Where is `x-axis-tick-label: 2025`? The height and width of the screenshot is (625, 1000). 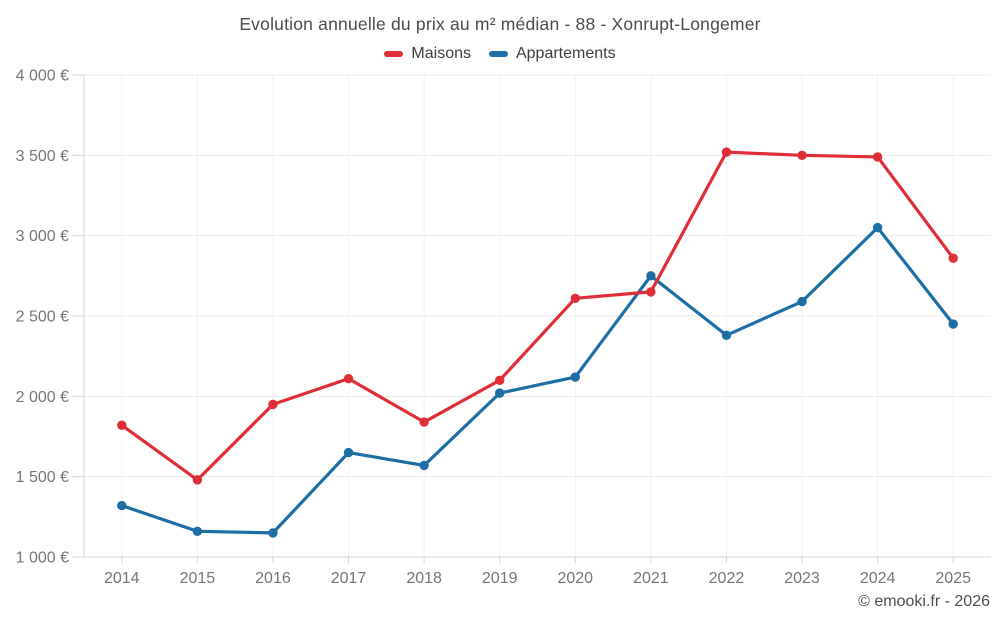 x-axis-tick-label: 2025 is located at coordinates (953, 578).